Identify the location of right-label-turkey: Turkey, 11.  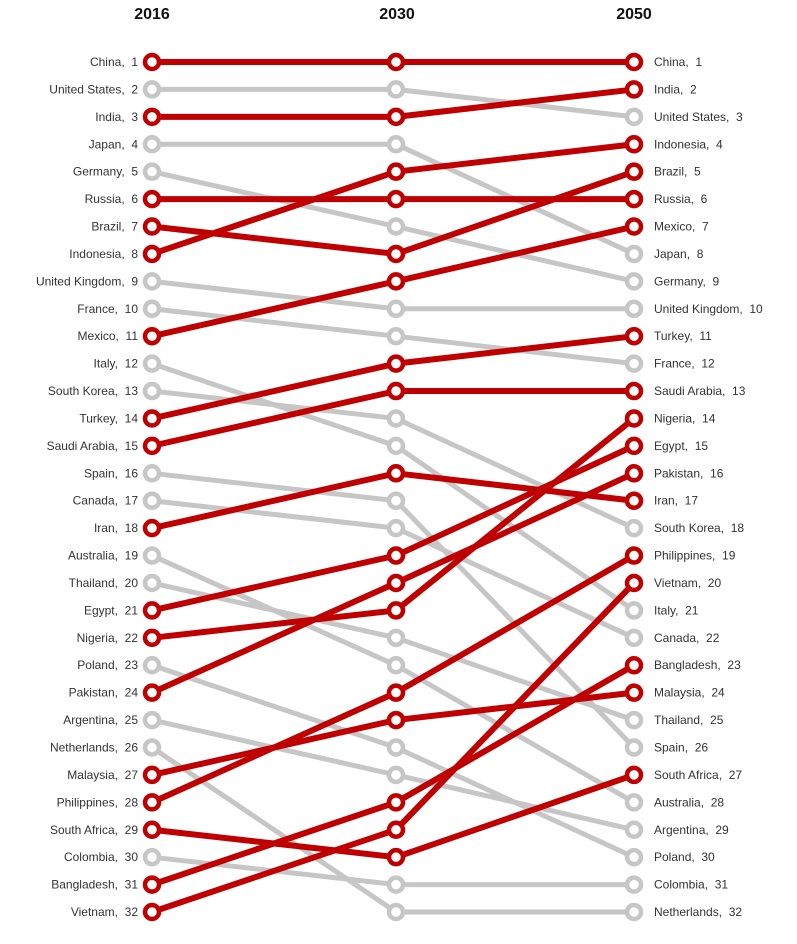
(683, 336).